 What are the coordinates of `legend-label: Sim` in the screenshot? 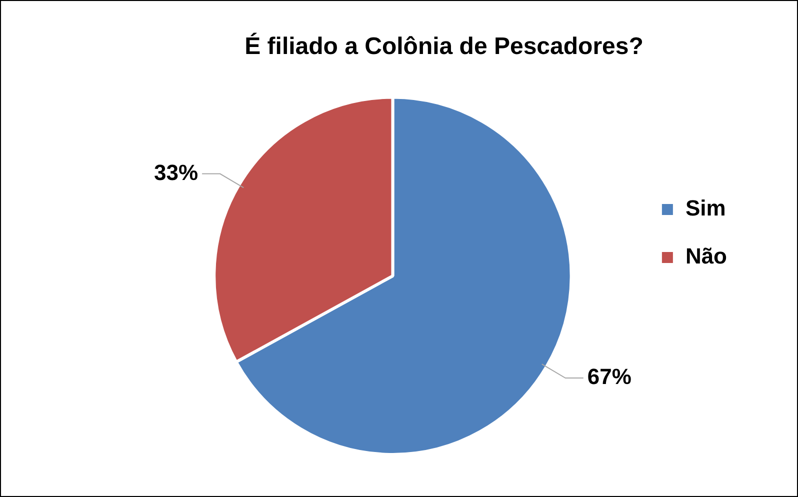 It's located at (705, 208).